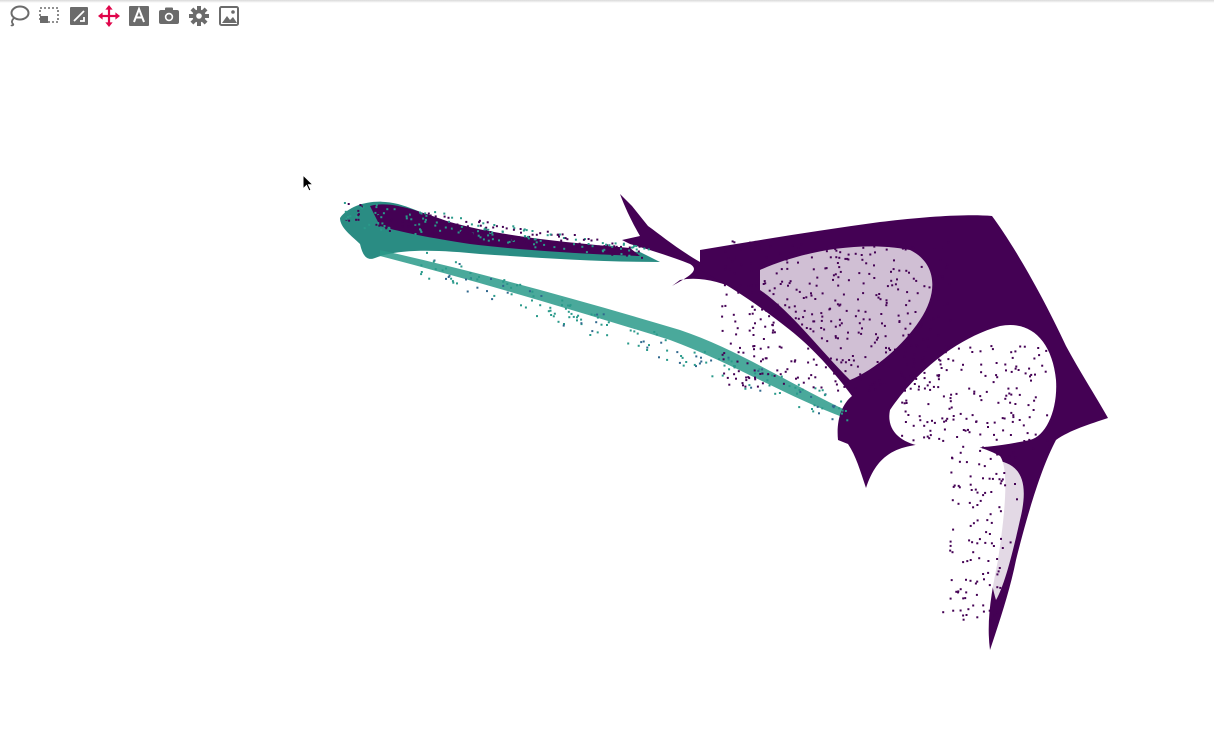 Image resolution: width=1214 pixels, height=754 pixels. Describe the element at coordinates (308, 183) in the screenshot. I see `mouse-cursor-icon` at that location.